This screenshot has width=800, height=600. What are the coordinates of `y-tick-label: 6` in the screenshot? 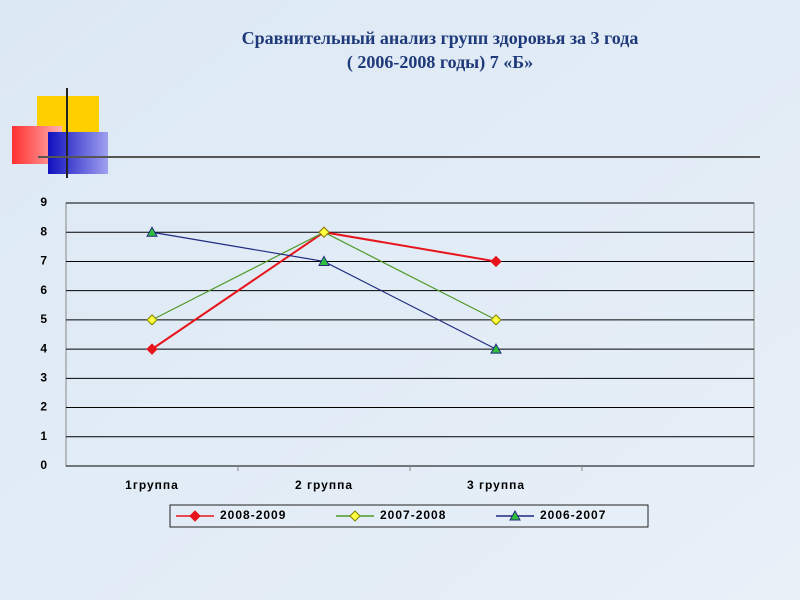 It's located at (44, 290).